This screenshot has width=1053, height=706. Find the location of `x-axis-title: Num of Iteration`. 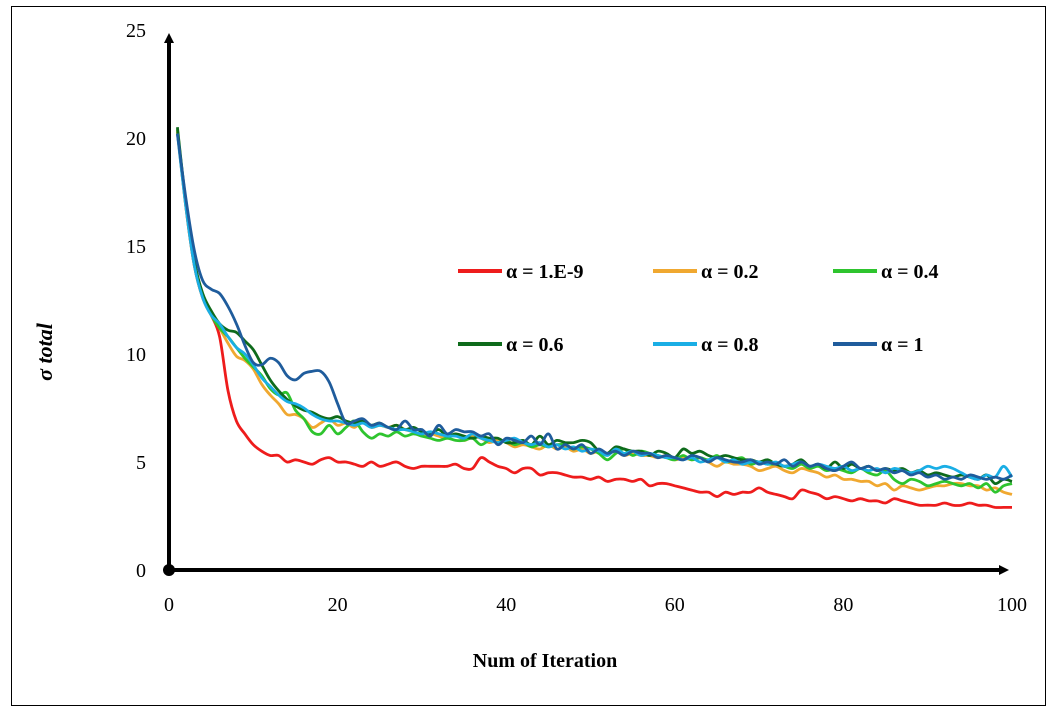

x-axis-title: Num of Iteration is located at coordinates (545, 661).